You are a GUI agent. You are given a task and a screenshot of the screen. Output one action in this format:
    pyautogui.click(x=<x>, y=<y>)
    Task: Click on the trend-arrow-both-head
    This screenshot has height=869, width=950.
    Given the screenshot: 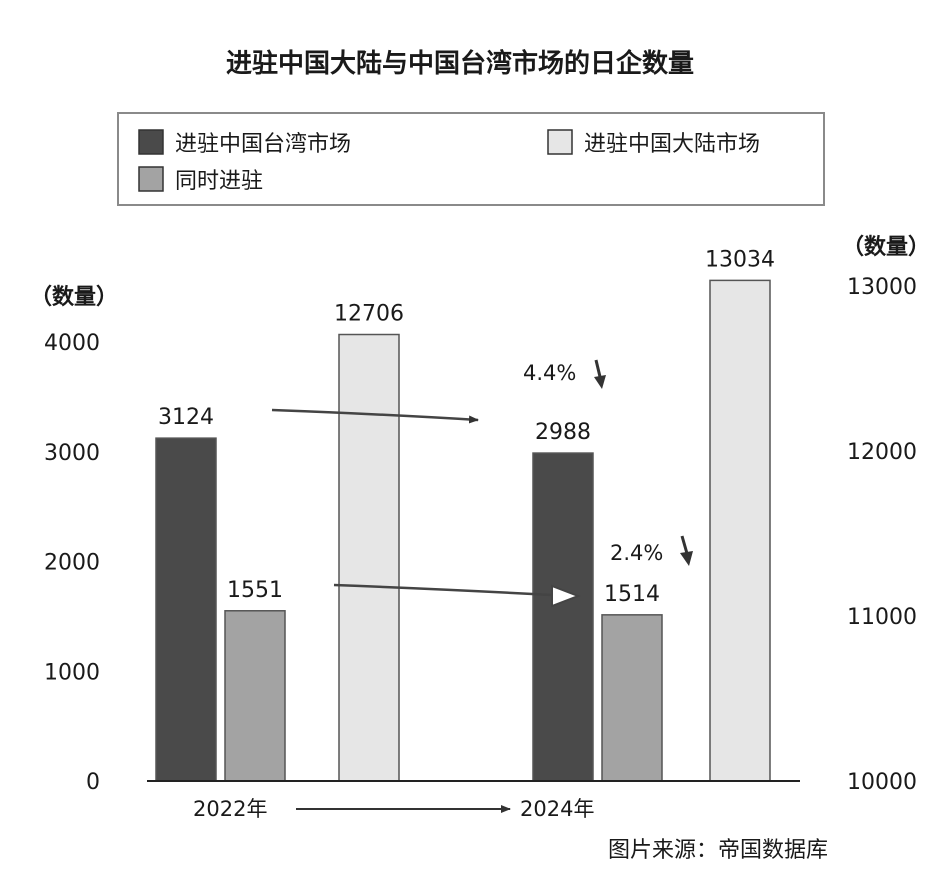 What is the action you would take?
    pyautogui.click(x=566, y=596)
    